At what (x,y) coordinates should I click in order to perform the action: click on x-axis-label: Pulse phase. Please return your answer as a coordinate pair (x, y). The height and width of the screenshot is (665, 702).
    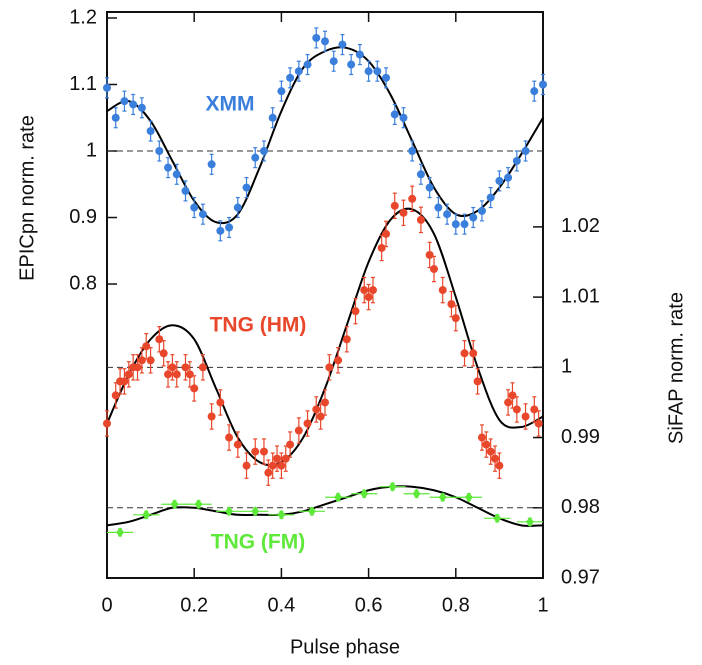
    Looking at the image, I should click on (345, 647).